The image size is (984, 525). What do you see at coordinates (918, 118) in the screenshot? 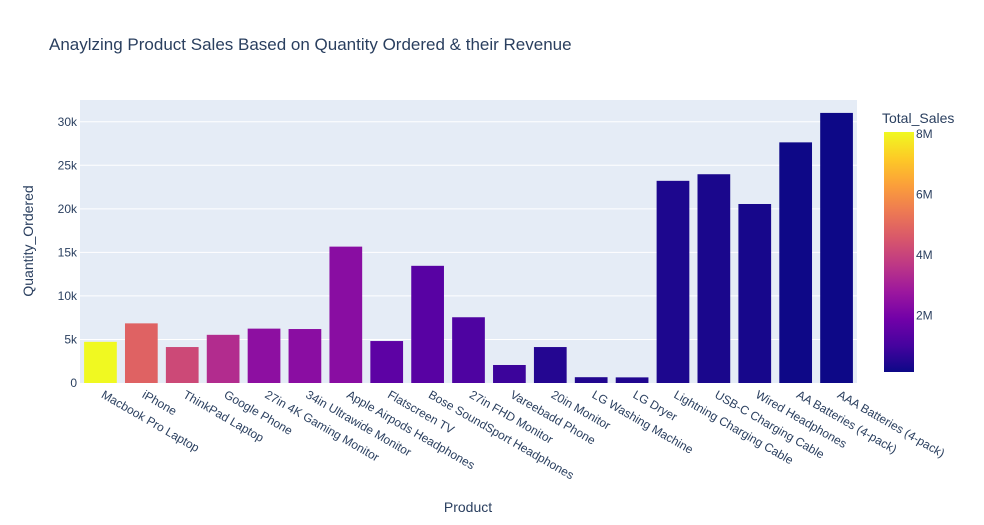
I see `colorbar-title: Total_Sales` at bounding box center [918, 118].